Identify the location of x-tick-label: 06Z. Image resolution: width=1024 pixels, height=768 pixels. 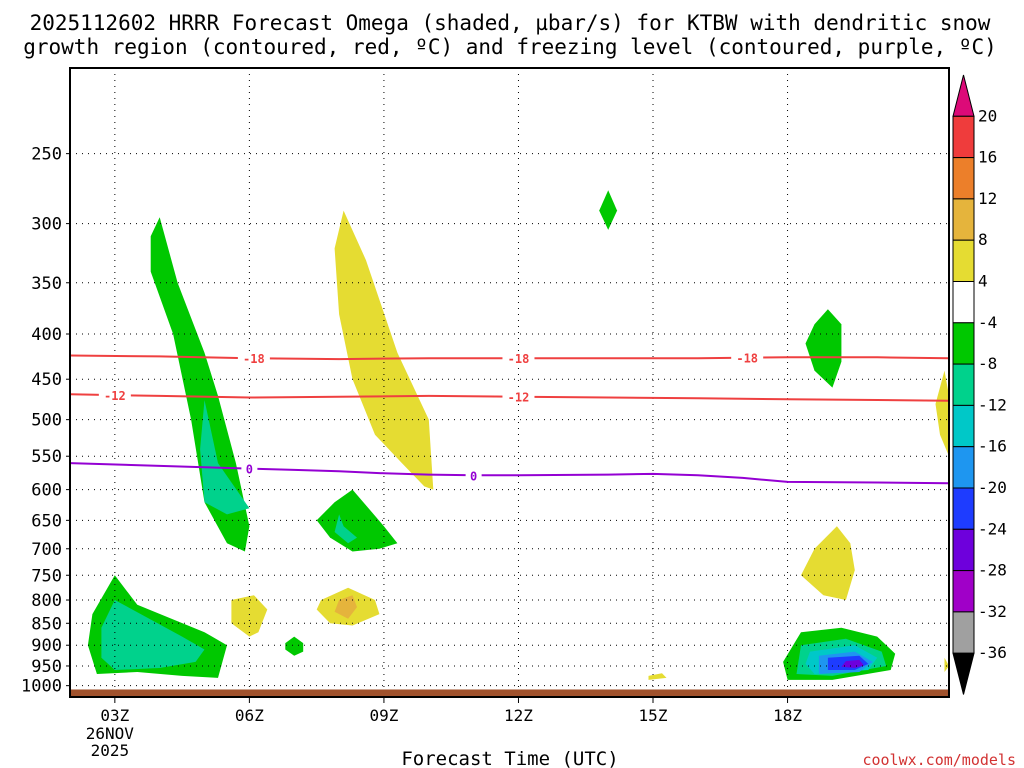
(249, 715).